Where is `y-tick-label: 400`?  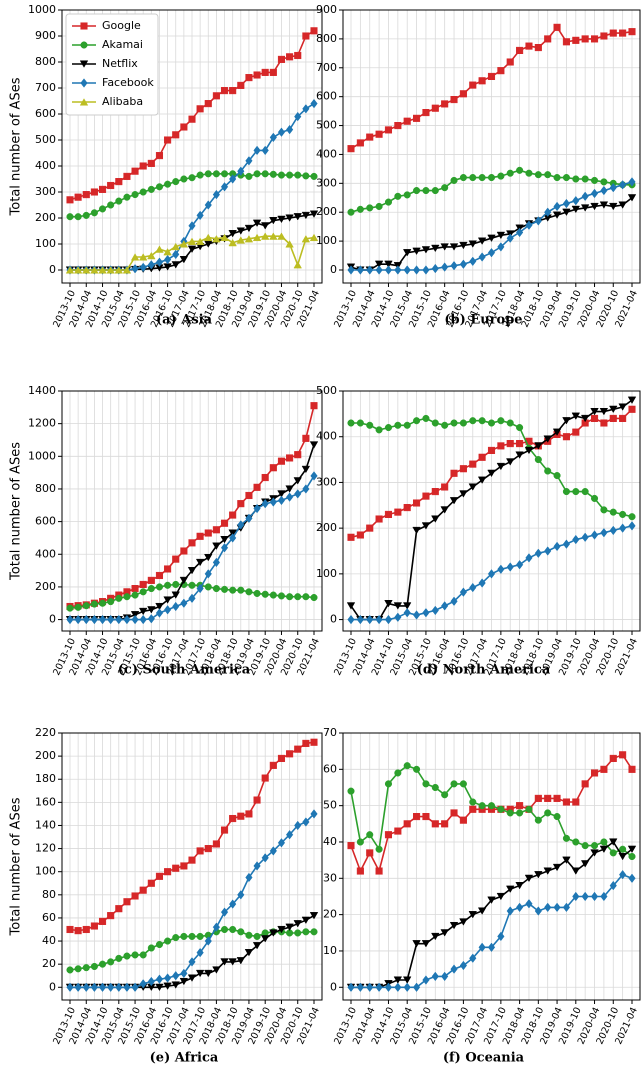 y-tick-label: 400 is located at coordinates (45, 553).